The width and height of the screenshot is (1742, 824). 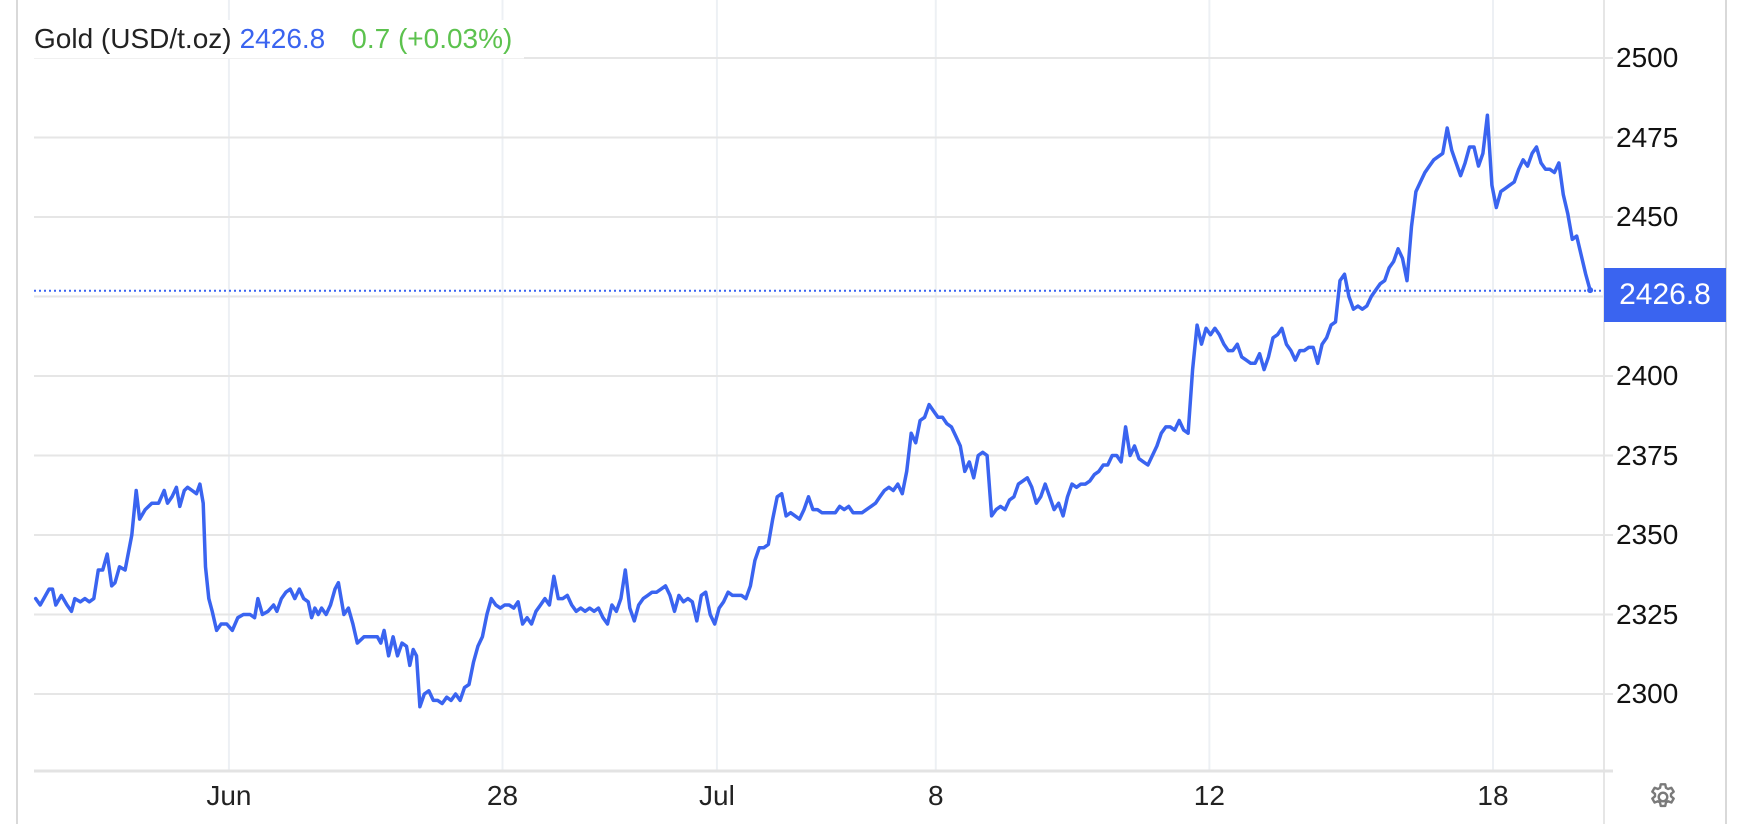 I want to click on x-tick-label: Jul, so click(x=716, y=795).